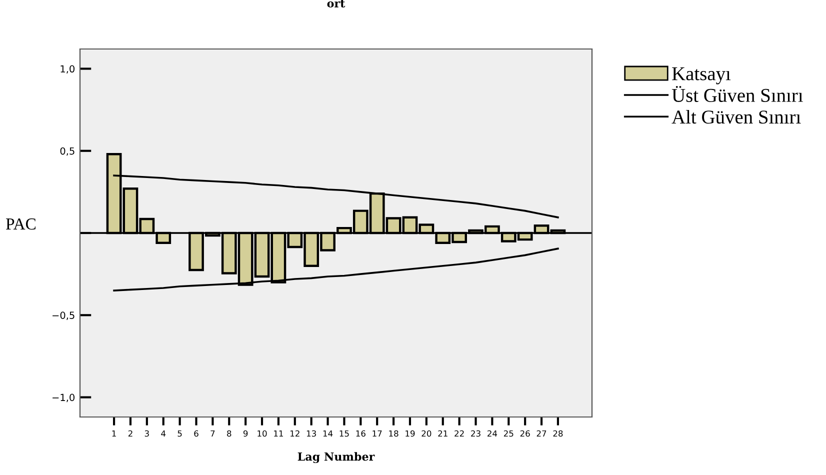 This screenshot has height=475, width=826. What do you see at coordinates (509, 433) in the screenshot?
I see `x-tick-label: 25` at bounding box center [509, 433].